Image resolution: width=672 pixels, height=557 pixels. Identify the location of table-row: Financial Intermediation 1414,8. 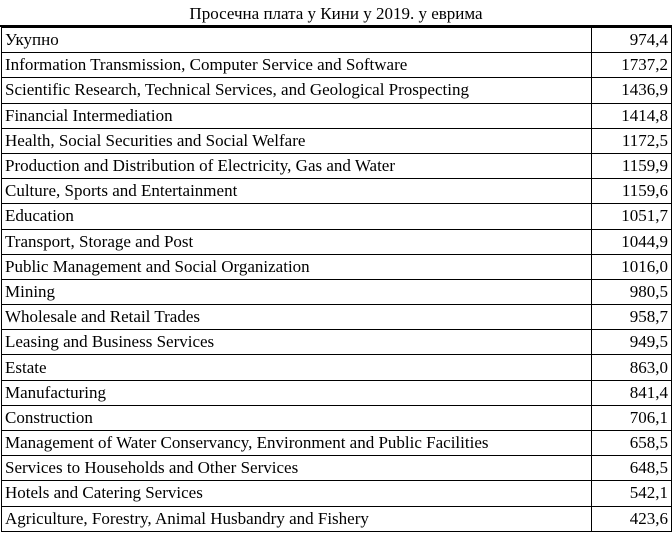
(336, 115).